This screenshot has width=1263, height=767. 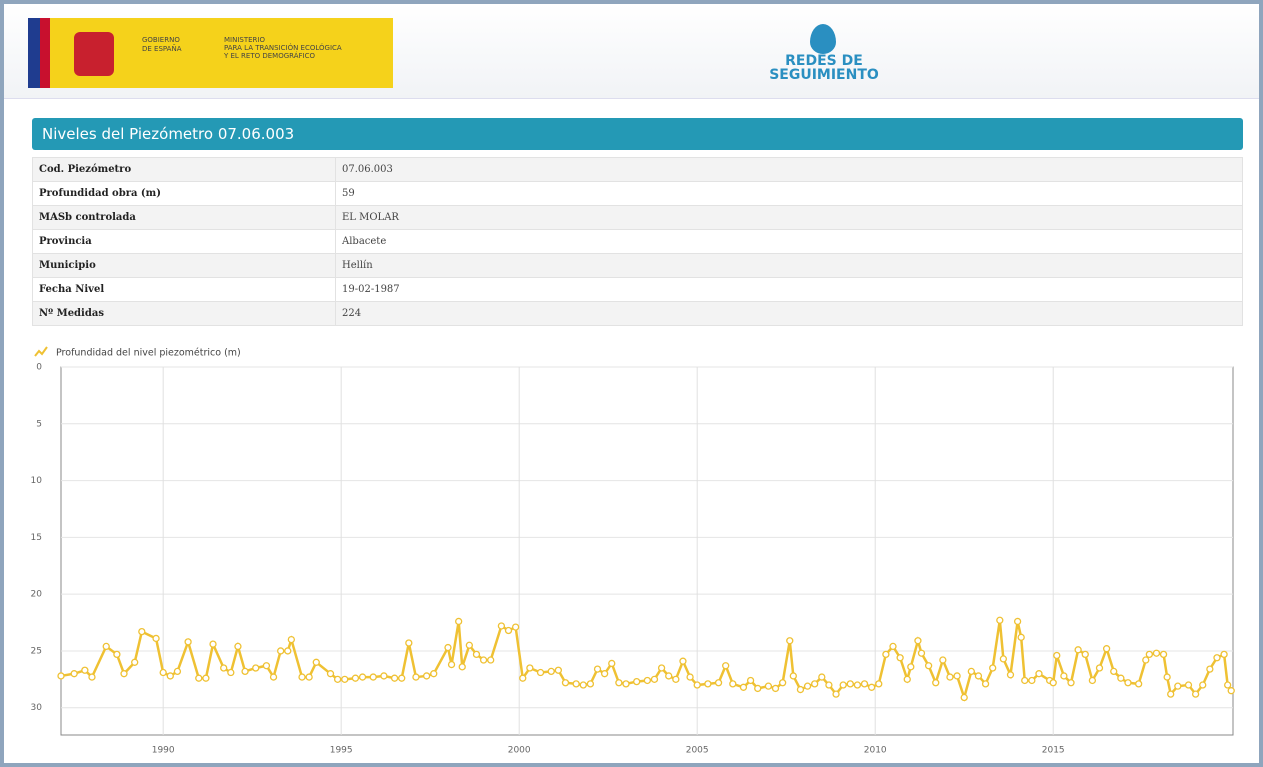 What do you see at coordinates (789, 265) in the screenshot?
I see `cell-value: Hellín` at bounding box center [789, 265].